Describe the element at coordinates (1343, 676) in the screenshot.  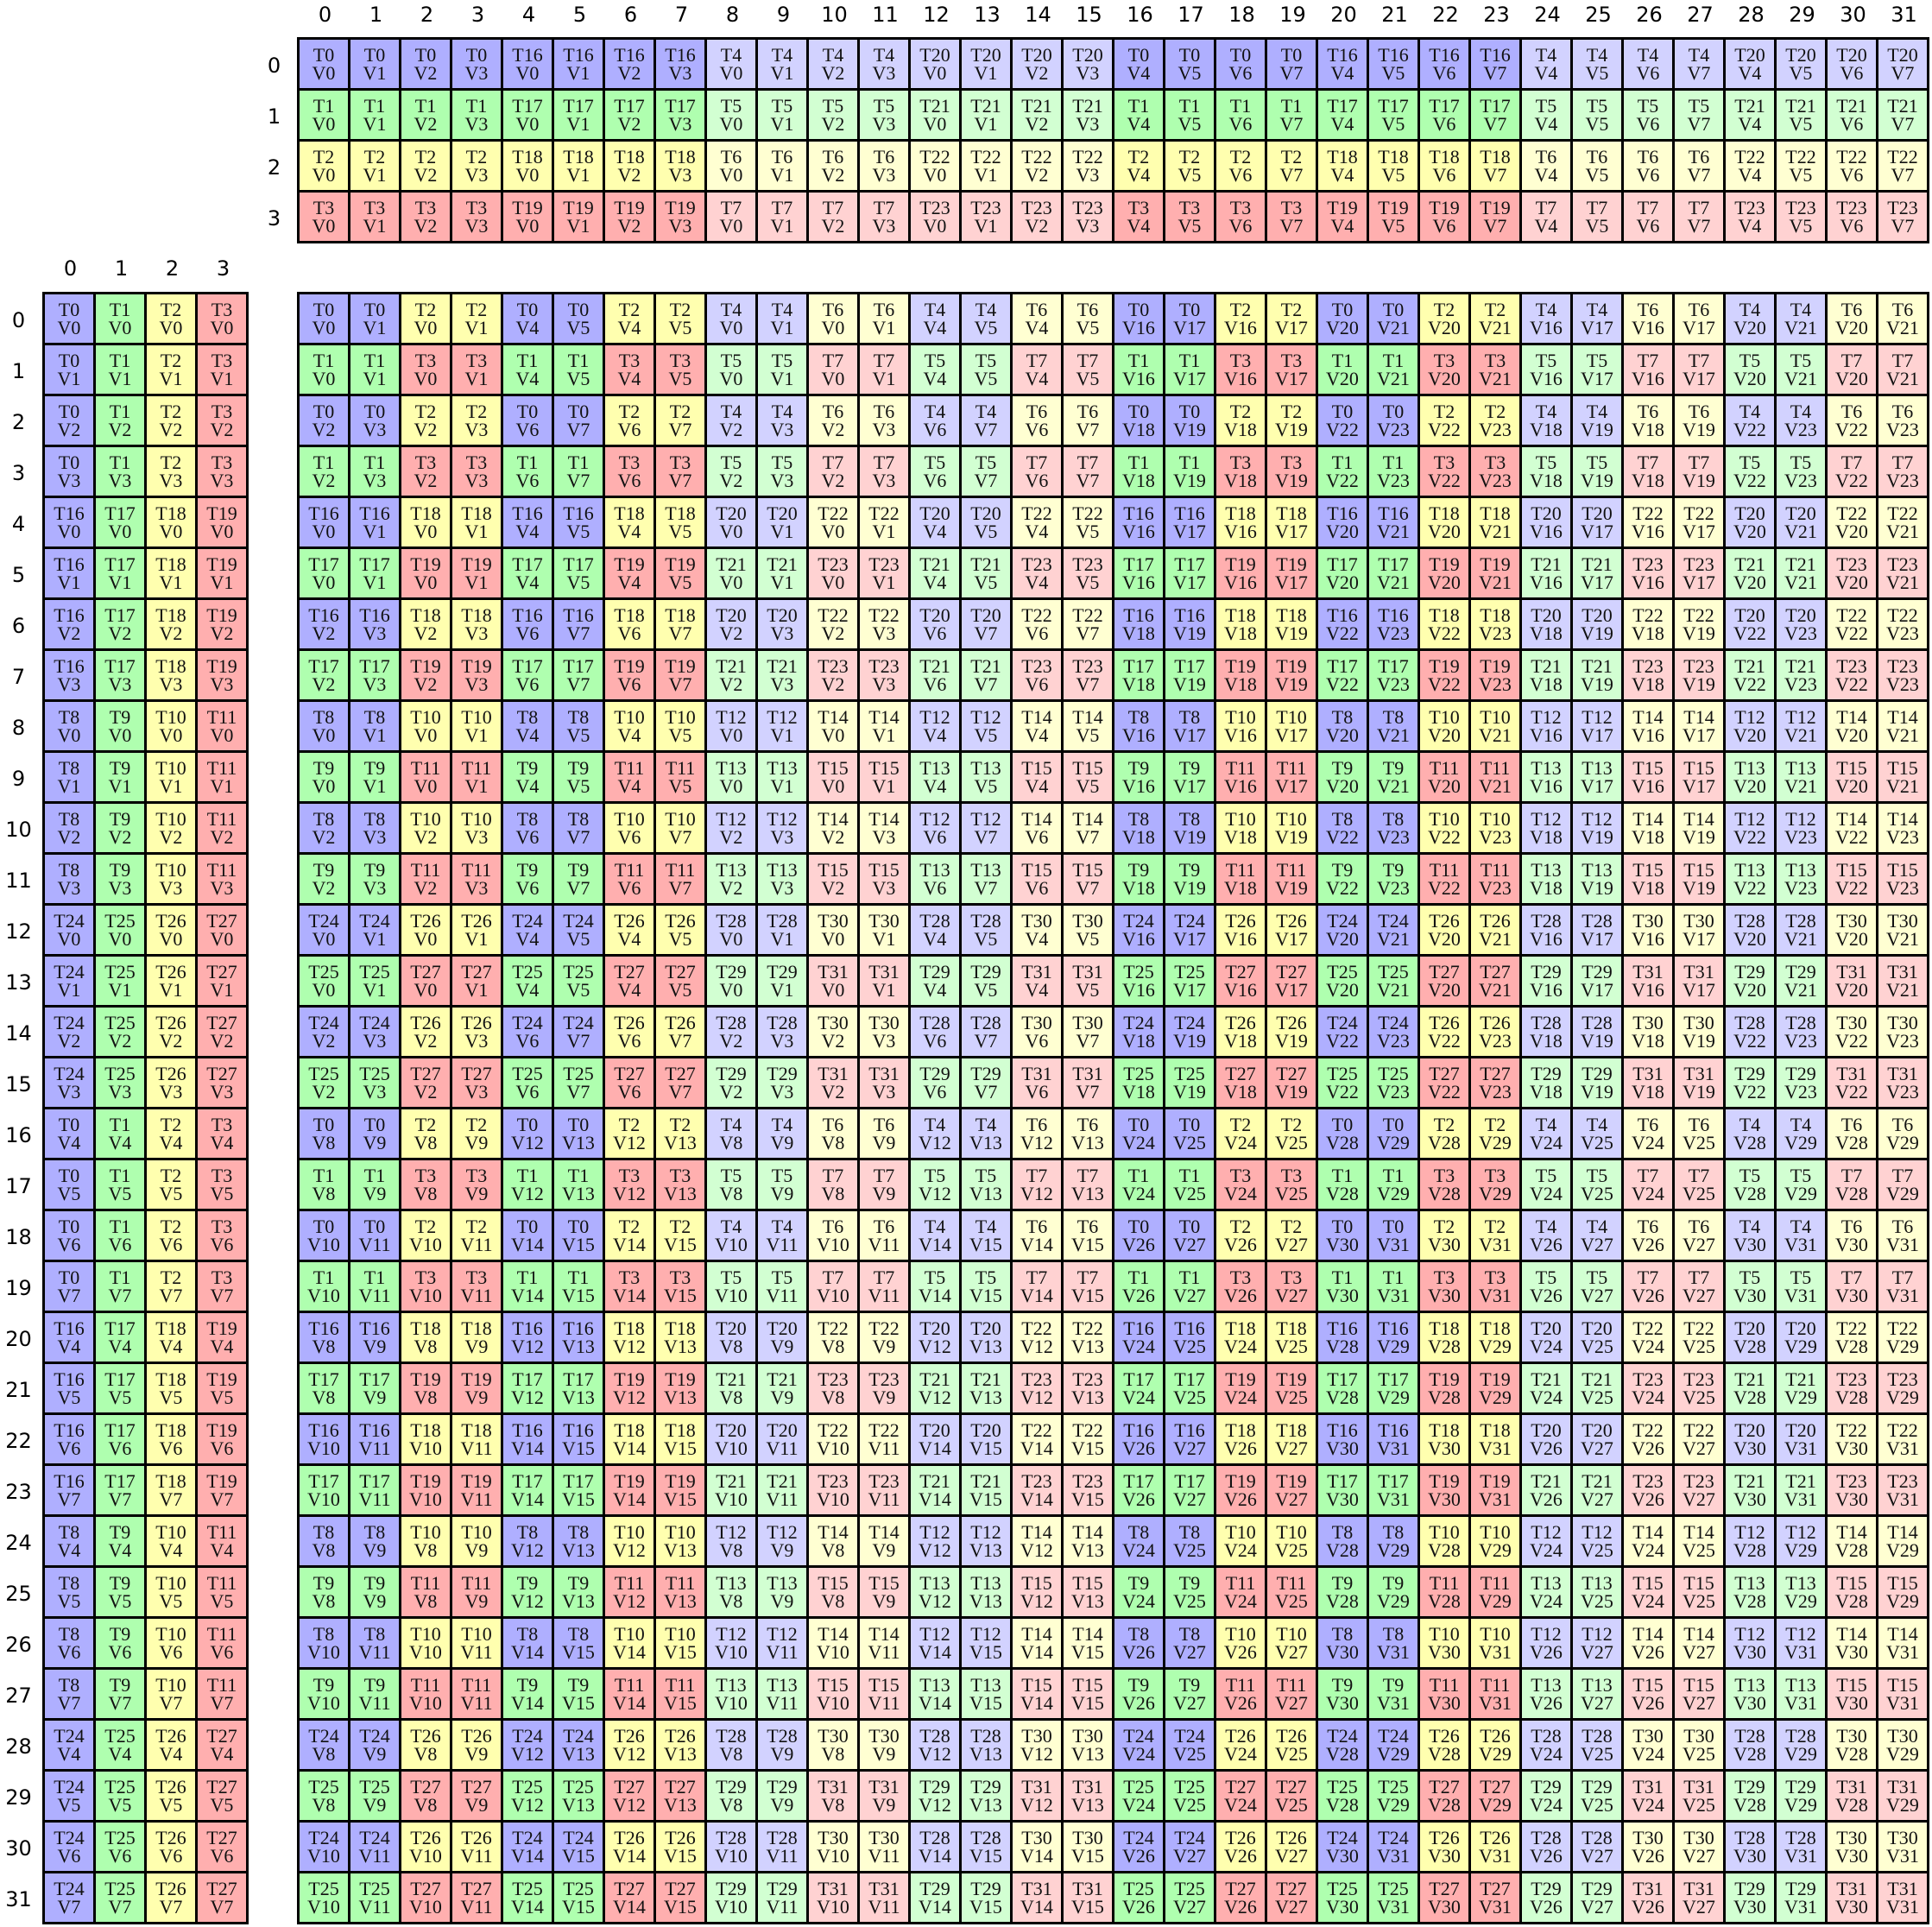
I see `c-cell: T17 V22` at that location.